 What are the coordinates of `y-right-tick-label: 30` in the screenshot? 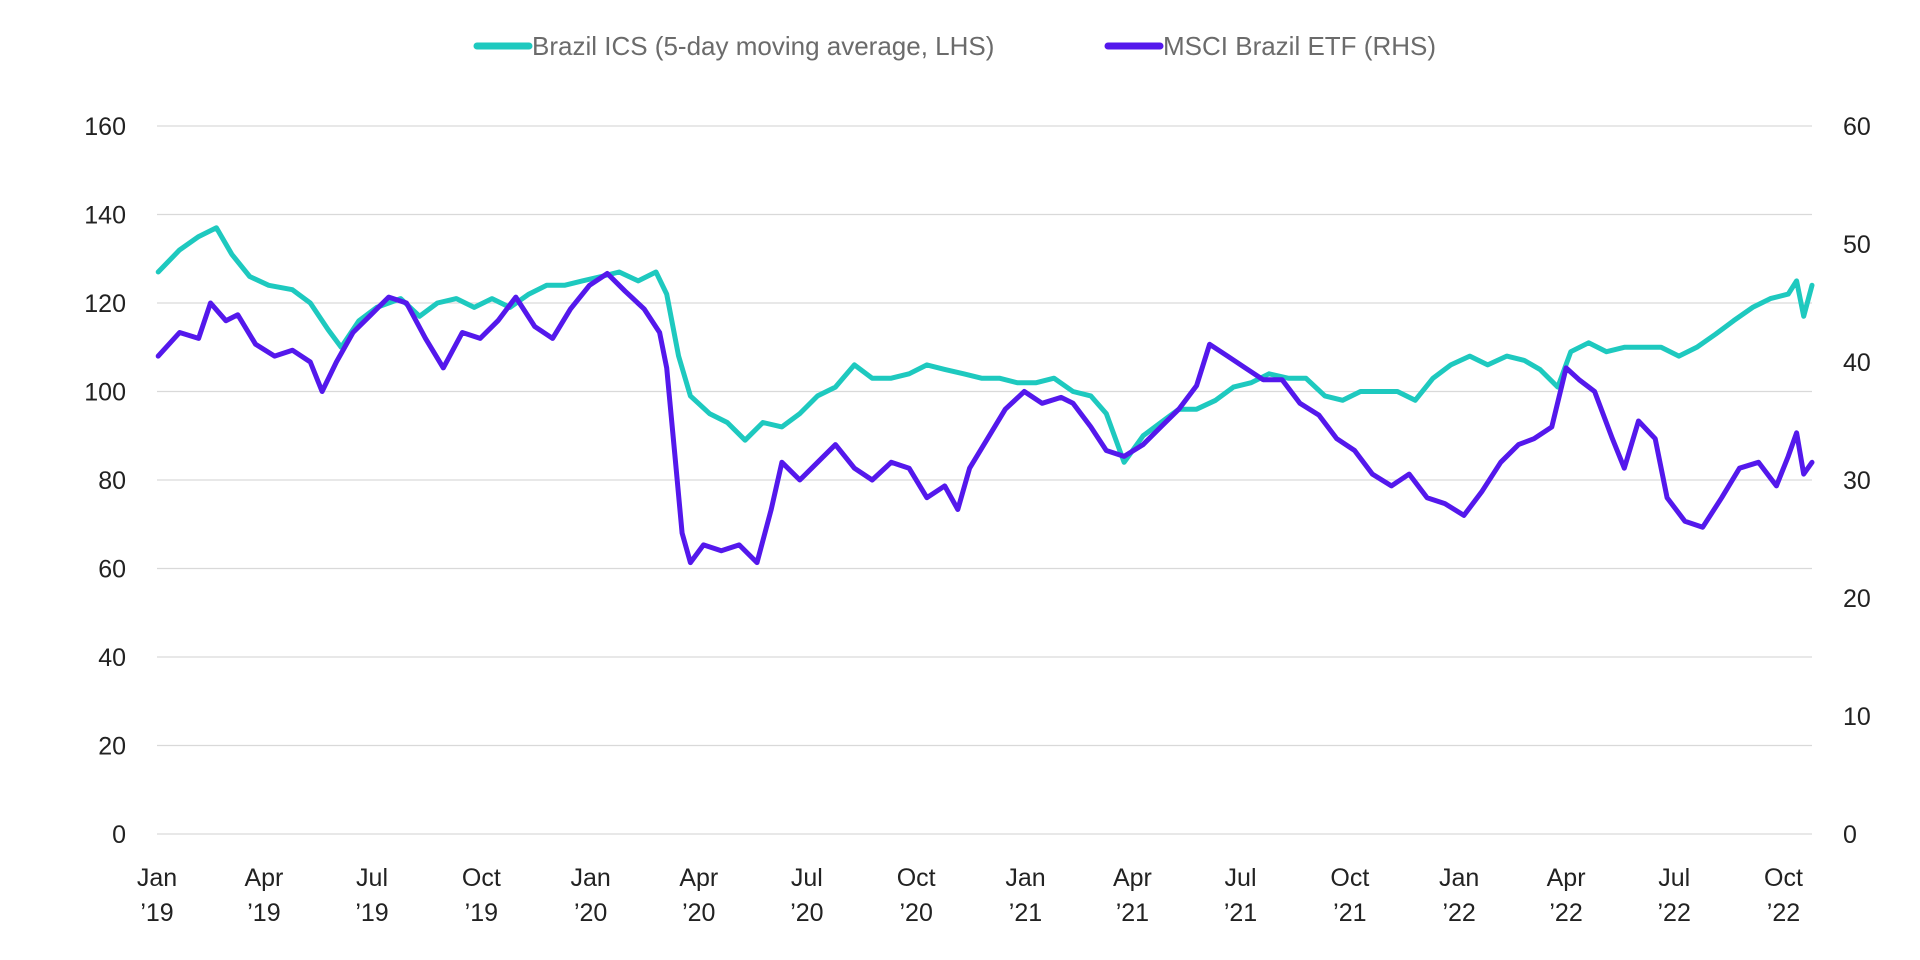 It's located at (1857, 481).